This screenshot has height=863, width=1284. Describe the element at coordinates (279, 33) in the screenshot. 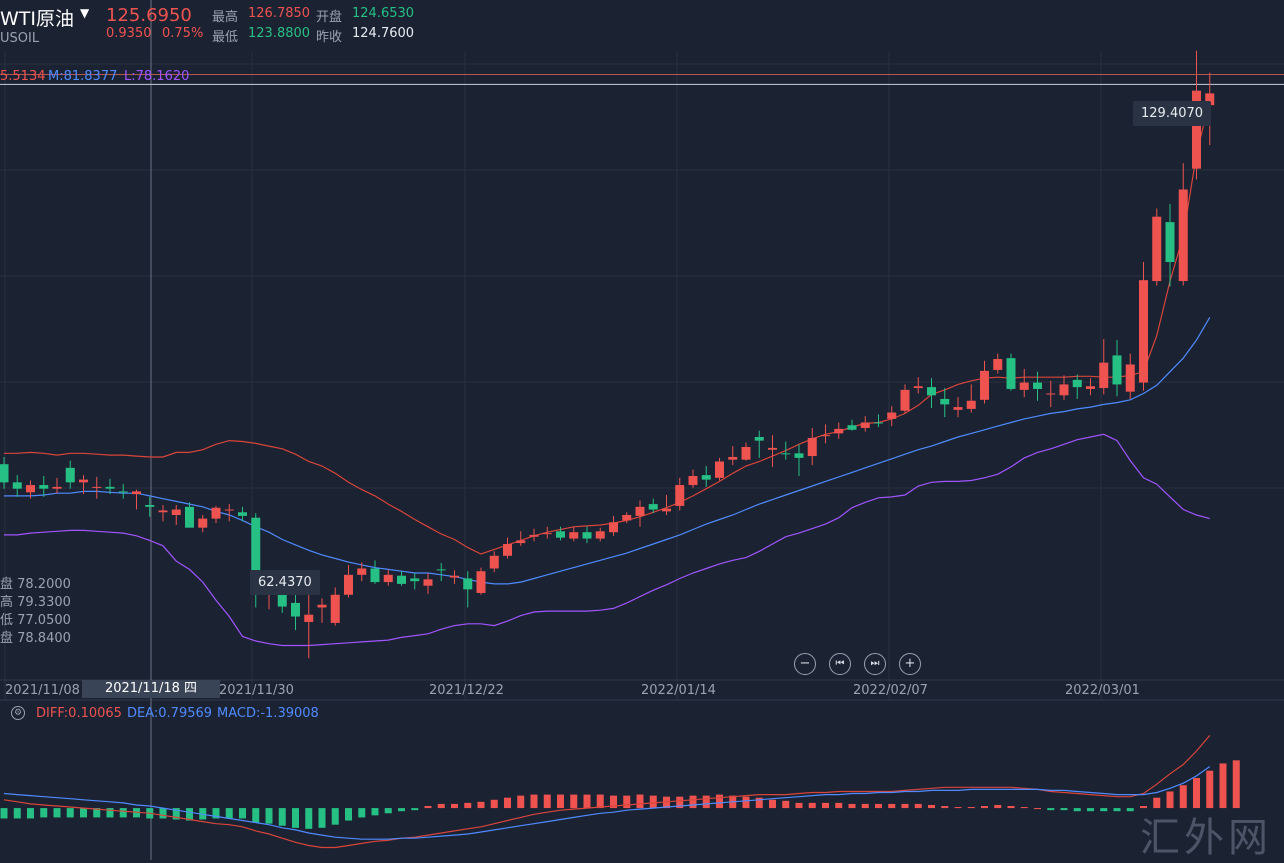

I see `low-value: 123.8800` at that location.